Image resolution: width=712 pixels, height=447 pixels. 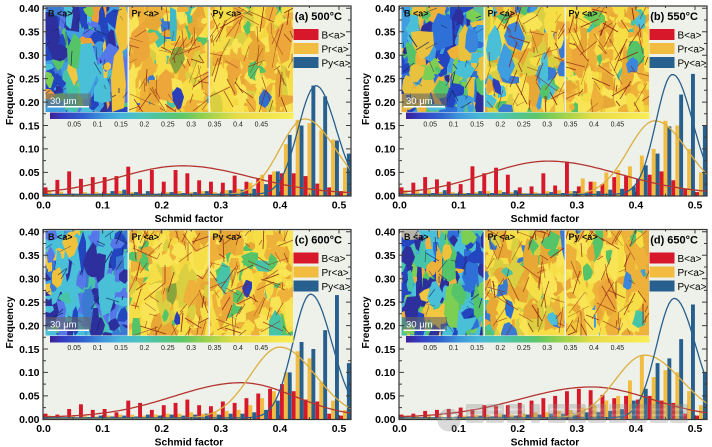 I want to click on svg-text: (a) 500°C, so click(x=318, y=17).